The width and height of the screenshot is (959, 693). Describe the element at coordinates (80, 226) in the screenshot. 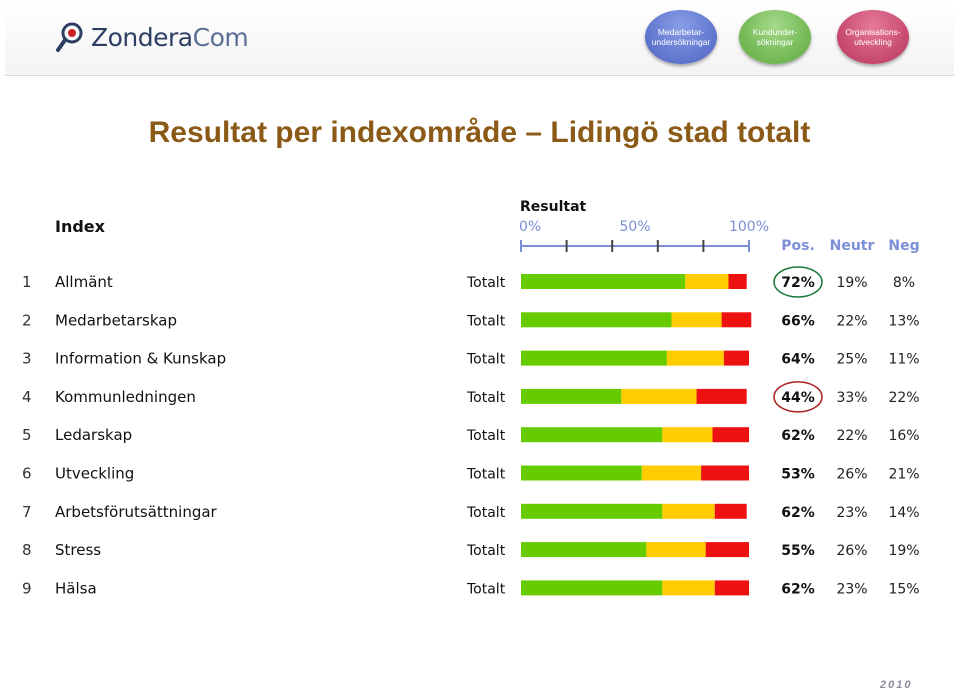

I see `index-header: Index` at that location.